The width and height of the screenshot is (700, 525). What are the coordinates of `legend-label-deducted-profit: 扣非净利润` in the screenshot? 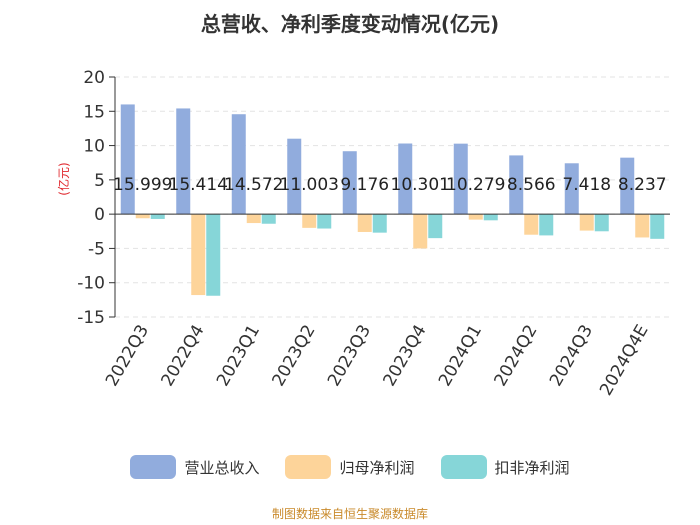 It's located at (532, 467).